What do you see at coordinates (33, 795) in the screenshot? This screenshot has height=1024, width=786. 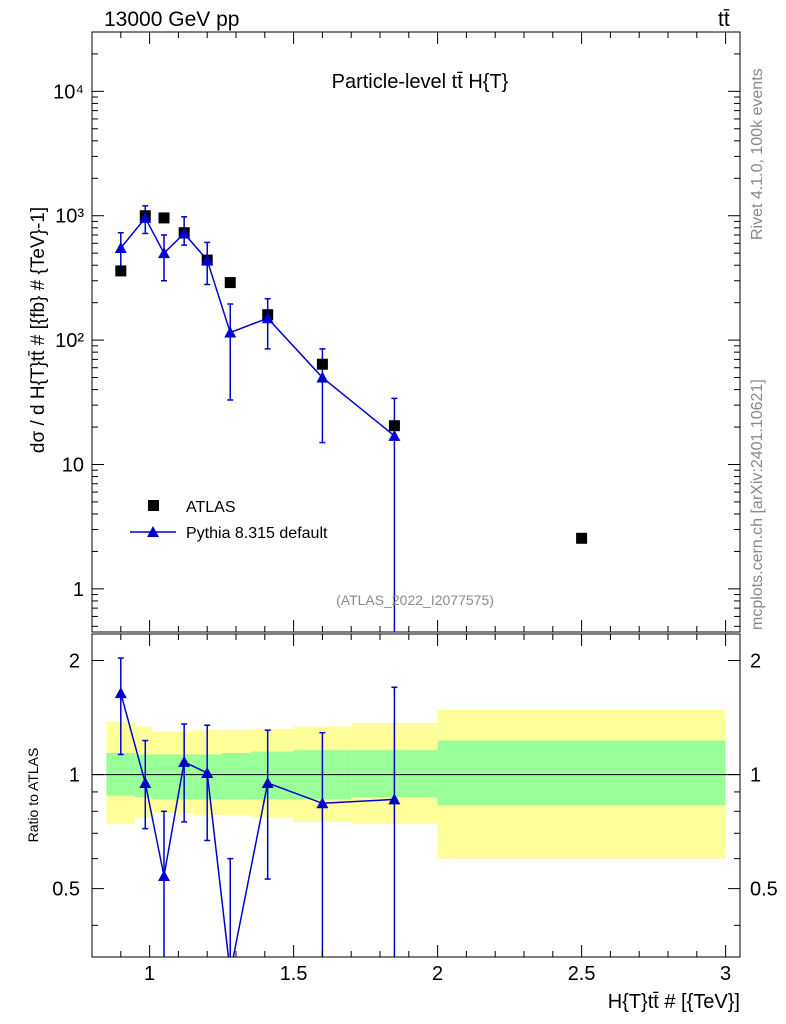 I see `ratio-y-axis-label: Ratio to ATLAS` at bounding box center [33, 795].